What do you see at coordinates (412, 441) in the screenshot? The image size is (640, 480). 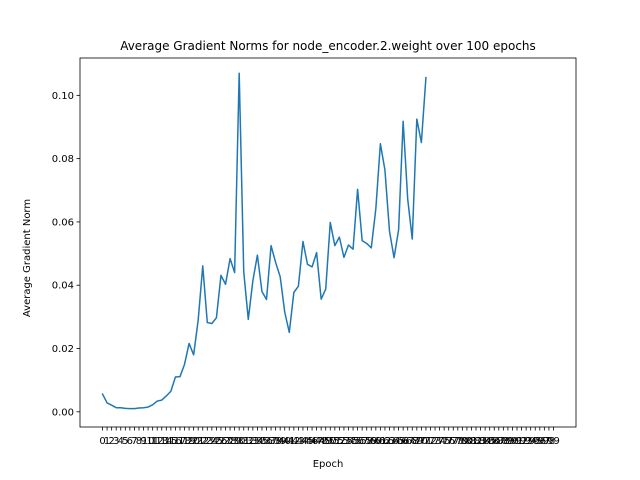 I see `x-tick-label: 68` at bounding box center [412, 441].